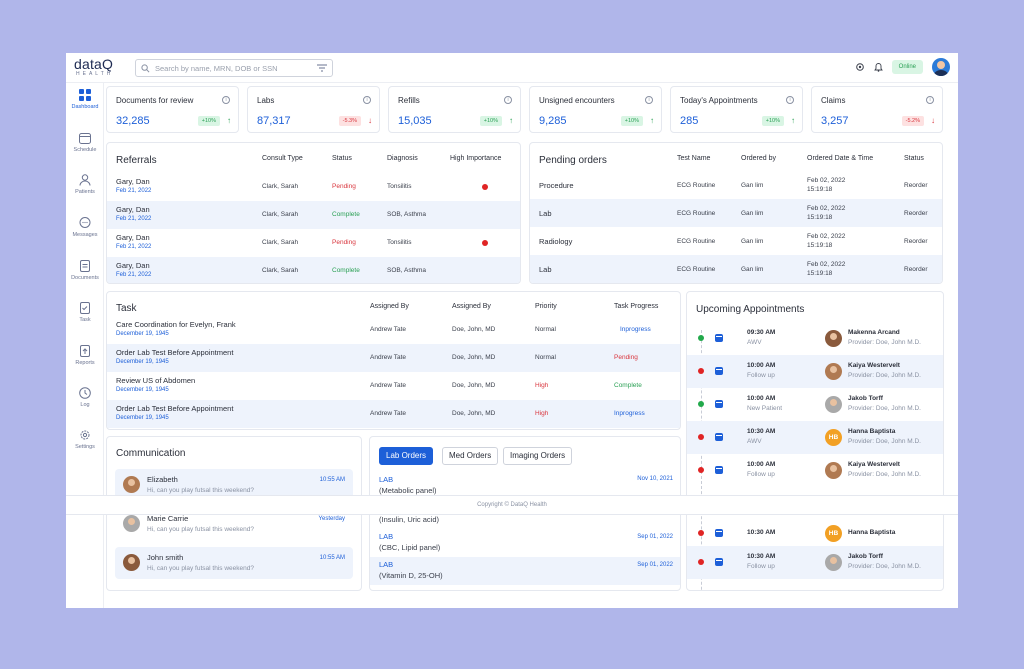 This screenshot has height=669, width=1024. Describe the element at coordinates (525, 543) in the screenshot. I see `order-row: LAB (CBC, Lipid panel) Sep 01, 2022` at that location.